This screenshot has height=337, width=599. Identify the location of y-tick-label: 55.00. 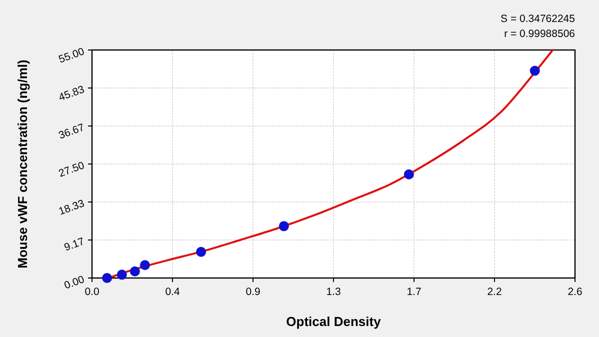
(71, 55).